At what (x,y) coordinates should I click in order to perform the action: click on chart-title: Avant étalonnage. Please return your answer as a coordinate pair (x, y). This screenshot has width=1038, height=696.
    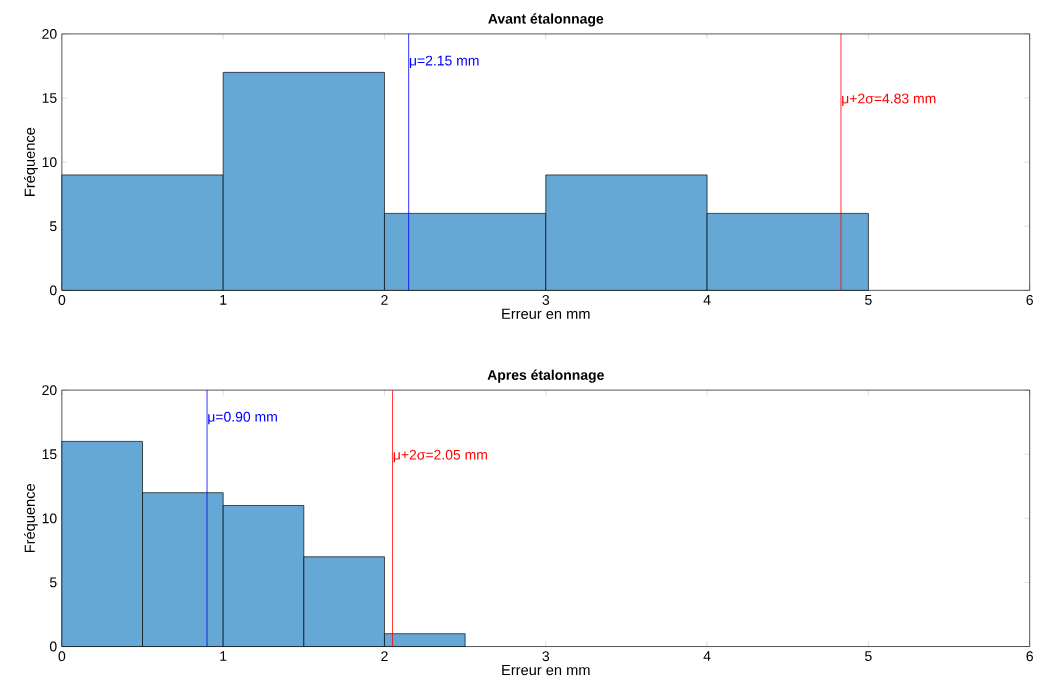
    Looking at the image, I should click on (546, 20).